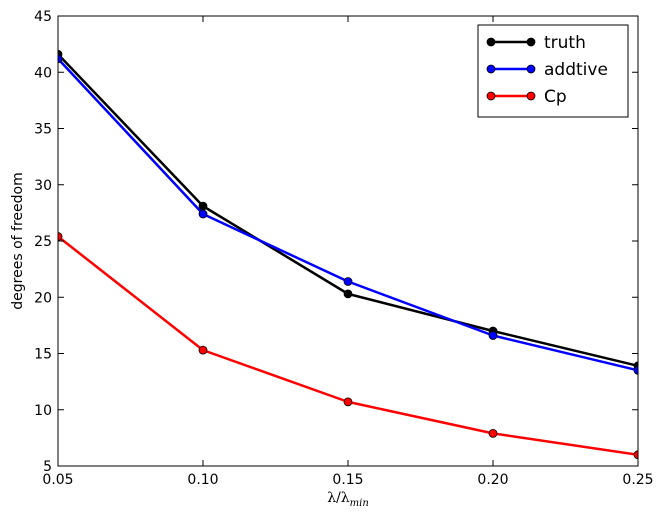 The height and width of the screenshot is (519, 665). I want to click on legend: truth addtive Cp, so click(553, 71).